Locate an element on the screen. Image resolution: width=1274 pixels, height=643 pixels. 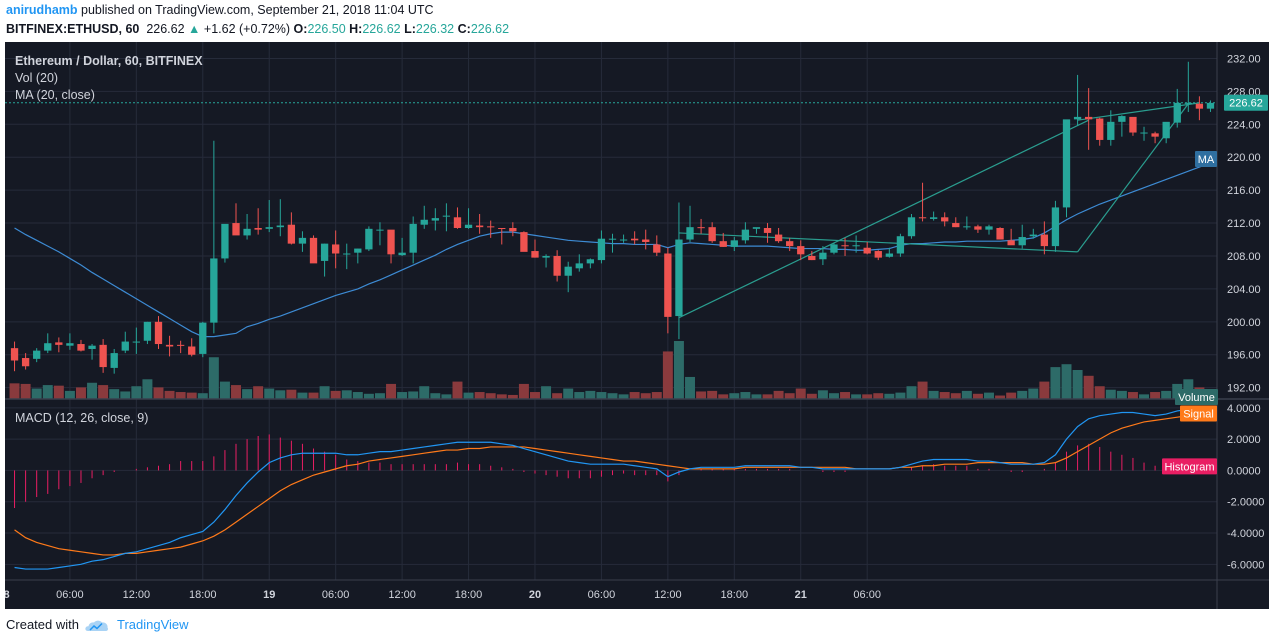
open-value: 226.50 is located at coordinates (326, 29).